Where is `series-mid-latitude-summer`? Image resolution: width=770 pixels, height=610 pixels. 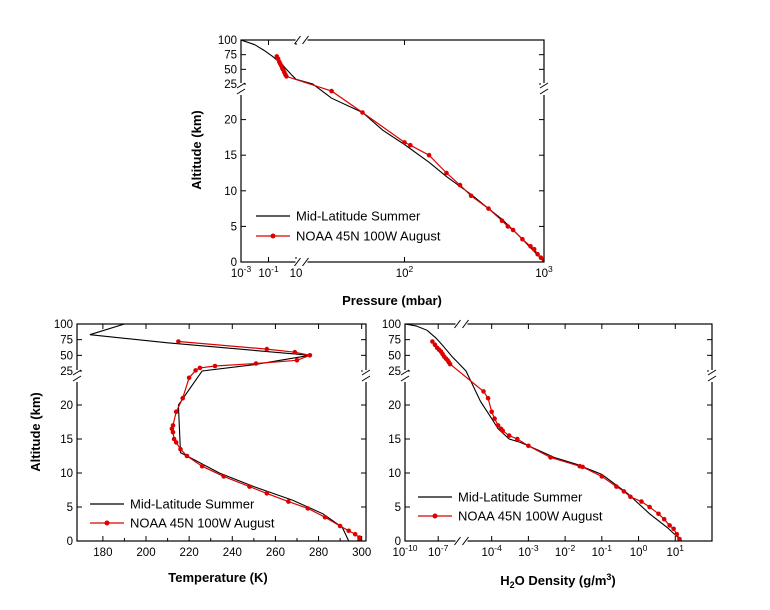
series-mid-latitude-summer is located at coordinates (544, 432).